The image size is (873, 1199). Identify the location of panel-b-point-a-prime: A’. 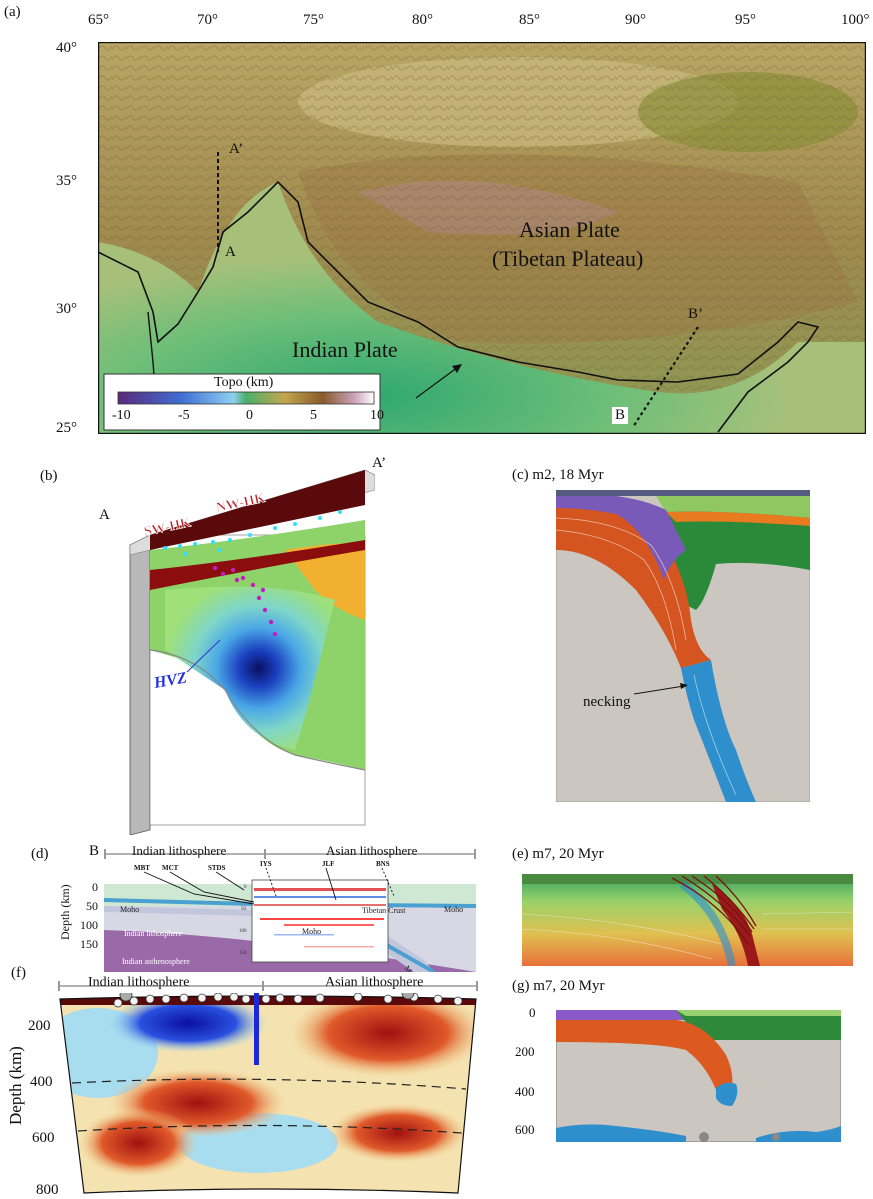
(379, 463).